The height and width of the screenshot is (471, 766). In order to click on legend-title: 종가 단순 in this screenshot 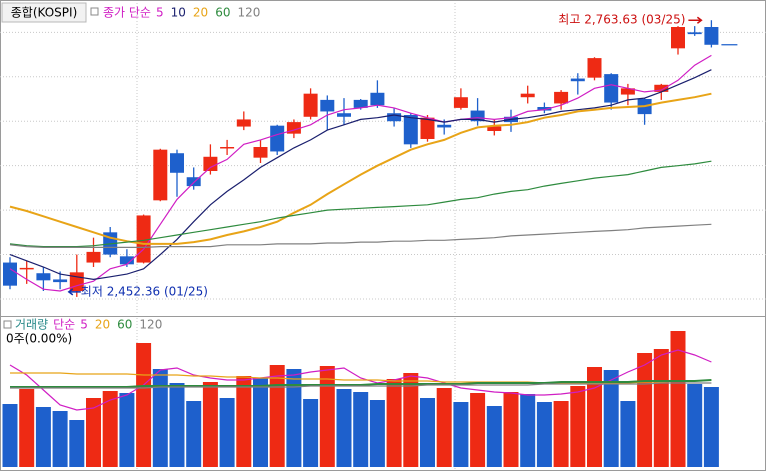, I will do `click(127, 13)`.